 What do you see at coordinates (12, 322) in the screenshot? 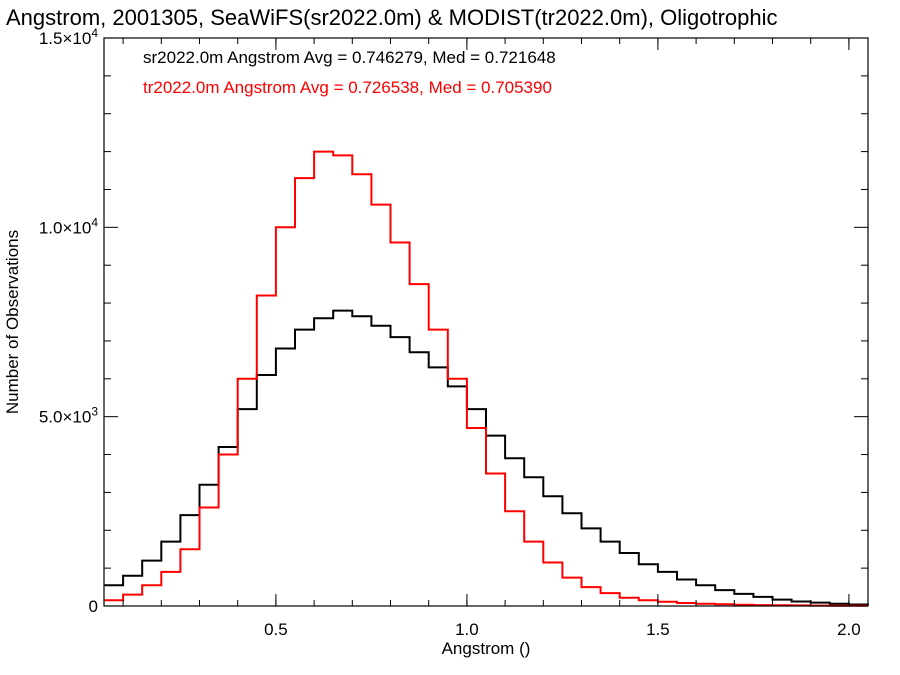
I see `y-axis-label: Number of Observations` at bounding box center [12, 322].